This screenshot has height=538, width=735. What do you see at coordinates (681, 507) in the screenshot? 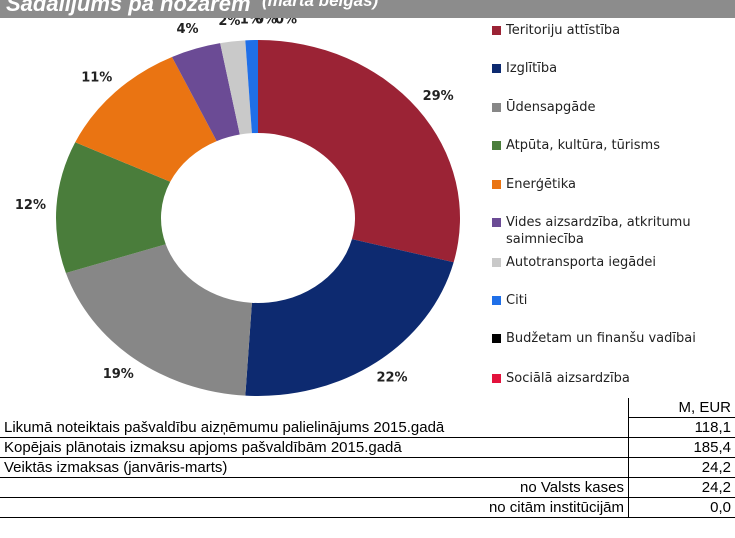
I see `row-value: 0,0` at bounding box center [681, 507].